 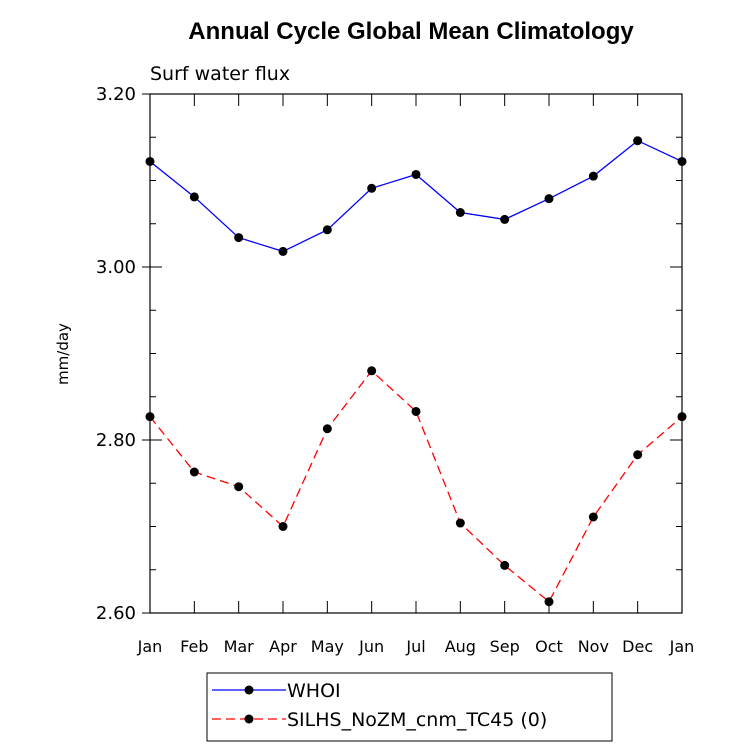 What do you see at coordinates (63, 354) in the screenshot?
I see `y-axis-label: mm/day` at bounding box center [63, 354].